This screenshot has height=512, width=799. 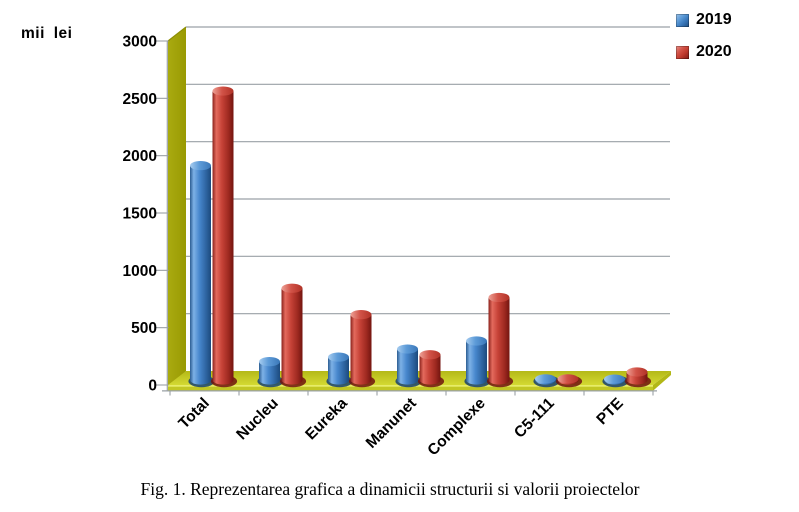 What do you see at coordinates (177, 34) in the screenshot?
I see `wall-top-edge` at bounding box center [177, 34].